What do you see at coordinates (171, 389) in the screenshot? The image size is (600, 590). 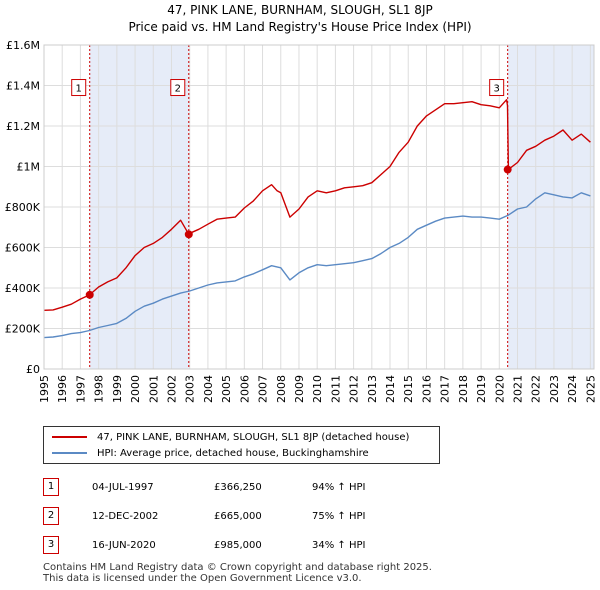 I see `x-tick-label: 2002` at bounding box center [171, 389].